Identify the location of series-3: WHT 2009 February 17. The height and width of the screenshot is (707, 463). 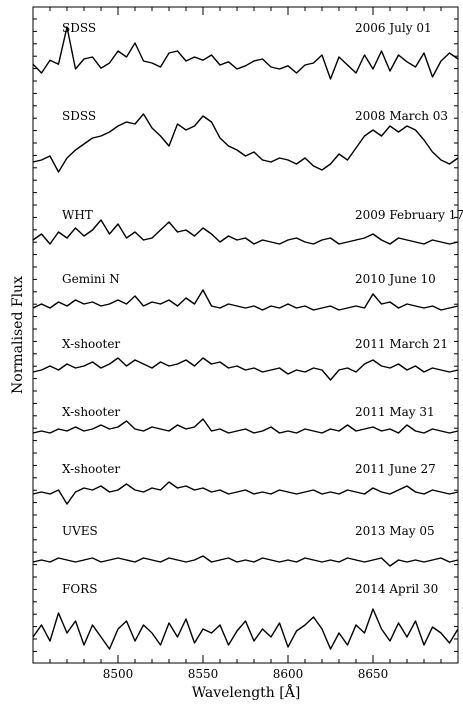
(247, 226).